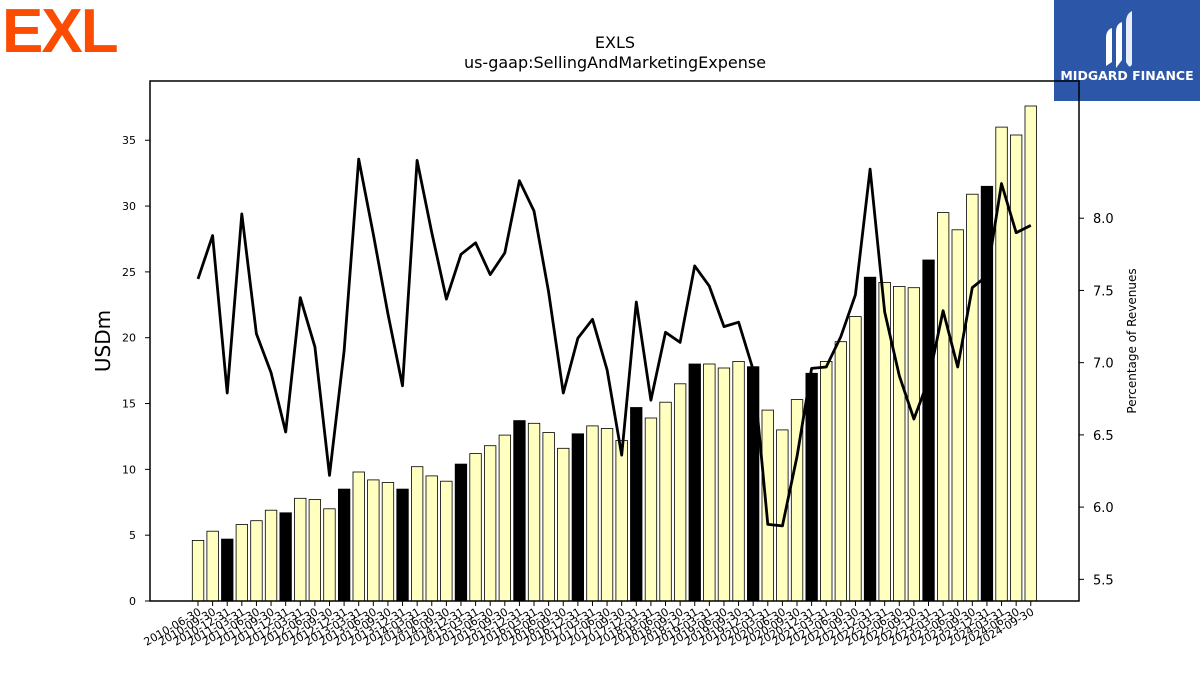 This screenshot has height=675, width=1200. Describe the element at coordinates (615, 62) in the screenshot. I see `chart-subtitle: us-gaap:SellingAndMarketingExpense` at that location.